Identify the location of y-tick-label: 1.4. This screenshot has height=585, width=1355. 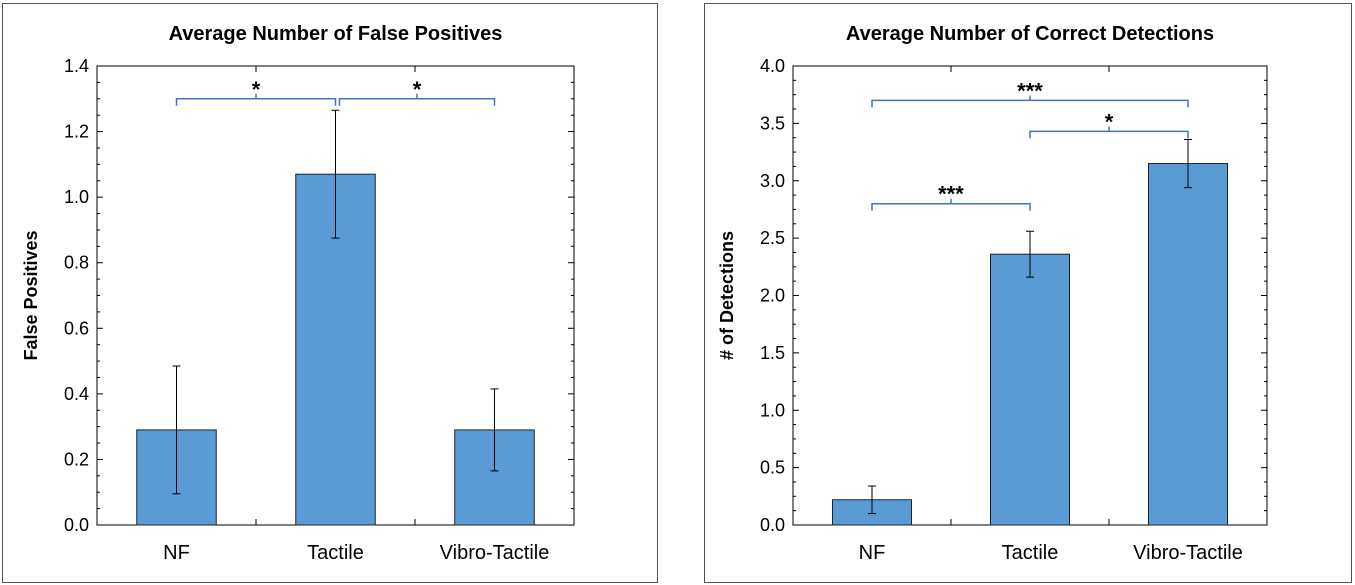
(76, 66).